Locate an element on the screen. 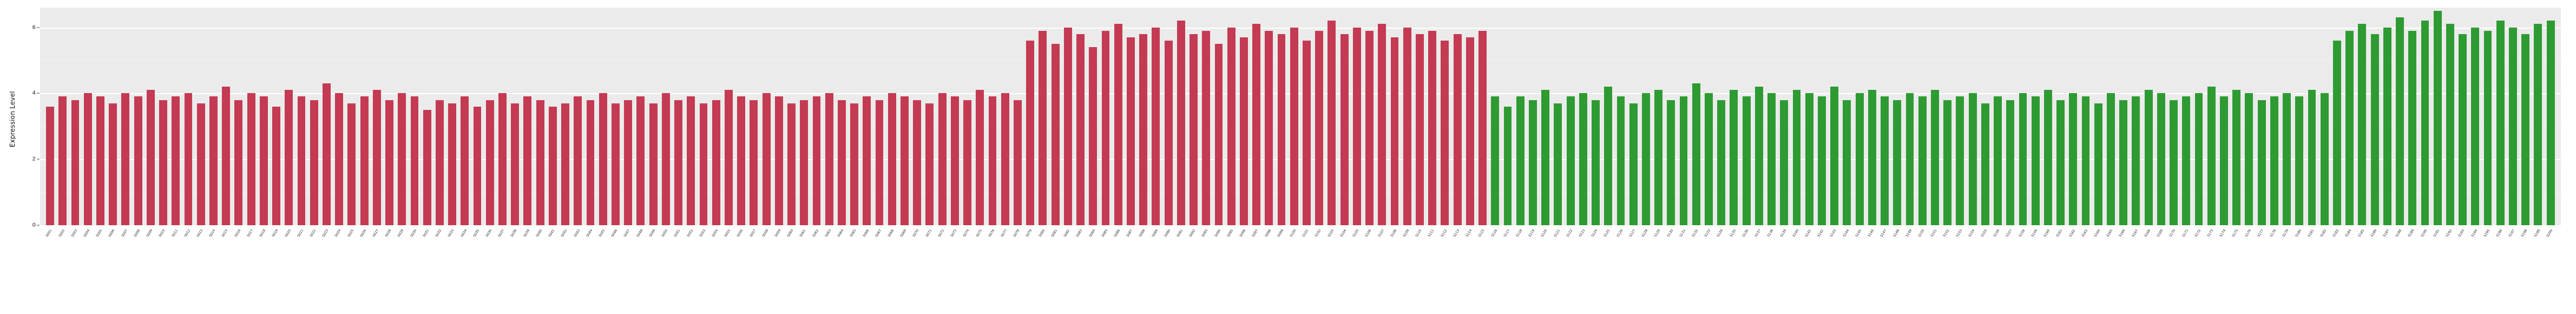  x-tick-slot: S155 is located at coordinates (1985, 249).